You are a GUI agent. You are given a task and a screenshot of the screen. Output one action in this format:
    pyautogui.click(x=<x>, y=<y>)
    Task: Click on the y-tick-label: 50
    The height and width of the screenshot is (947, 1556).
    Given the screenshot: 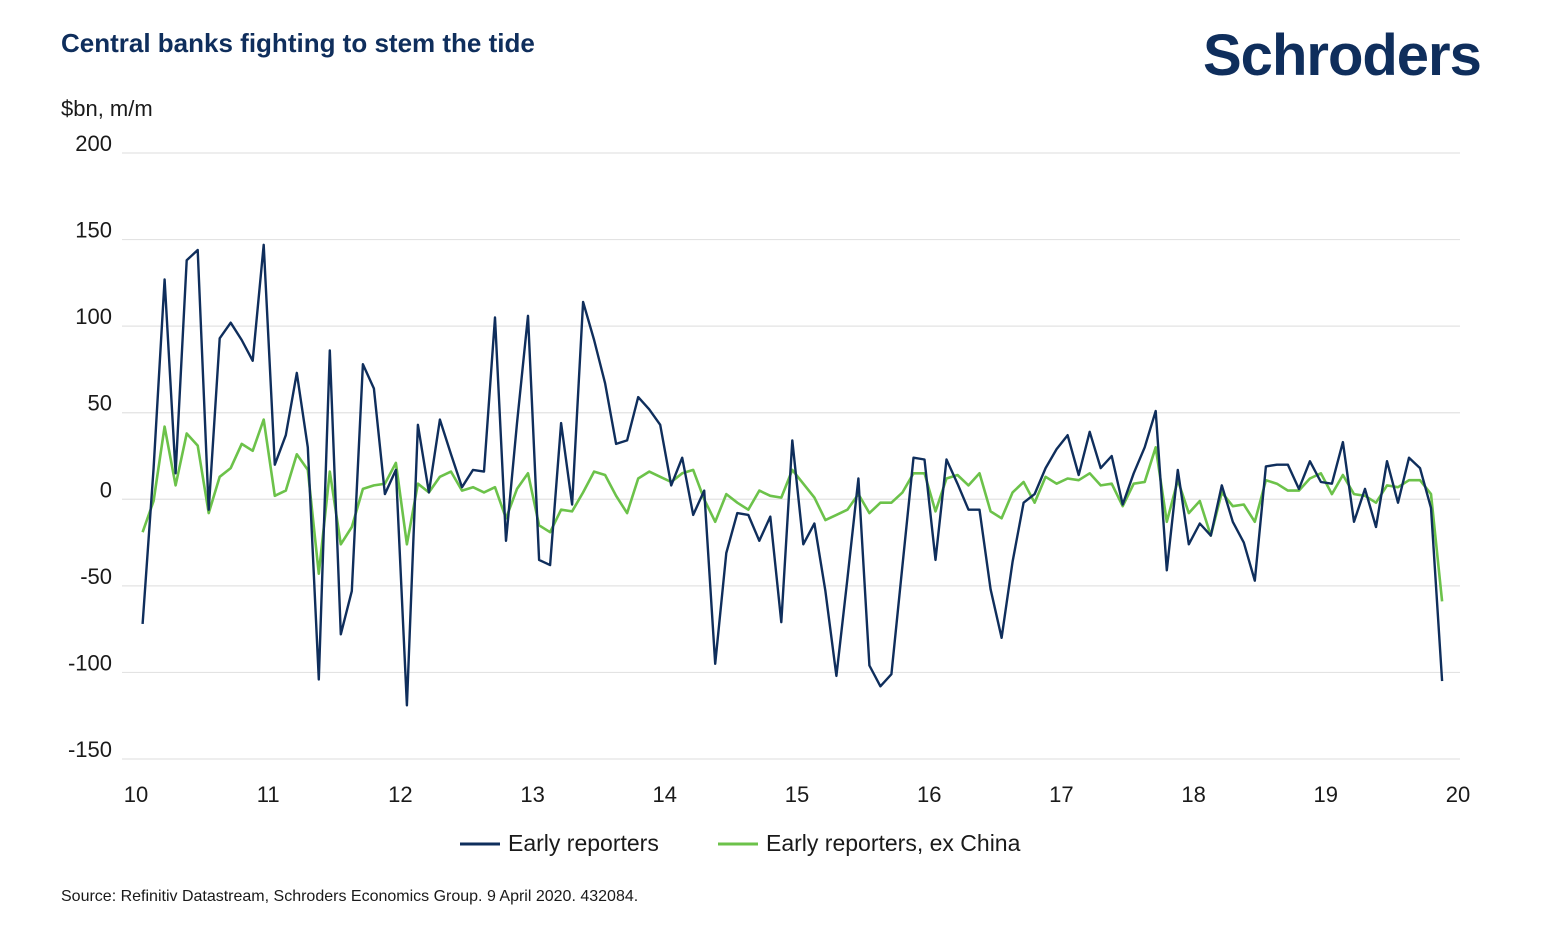 What is the action you would take?
    pyautogui.click(x=100, y=403)
    